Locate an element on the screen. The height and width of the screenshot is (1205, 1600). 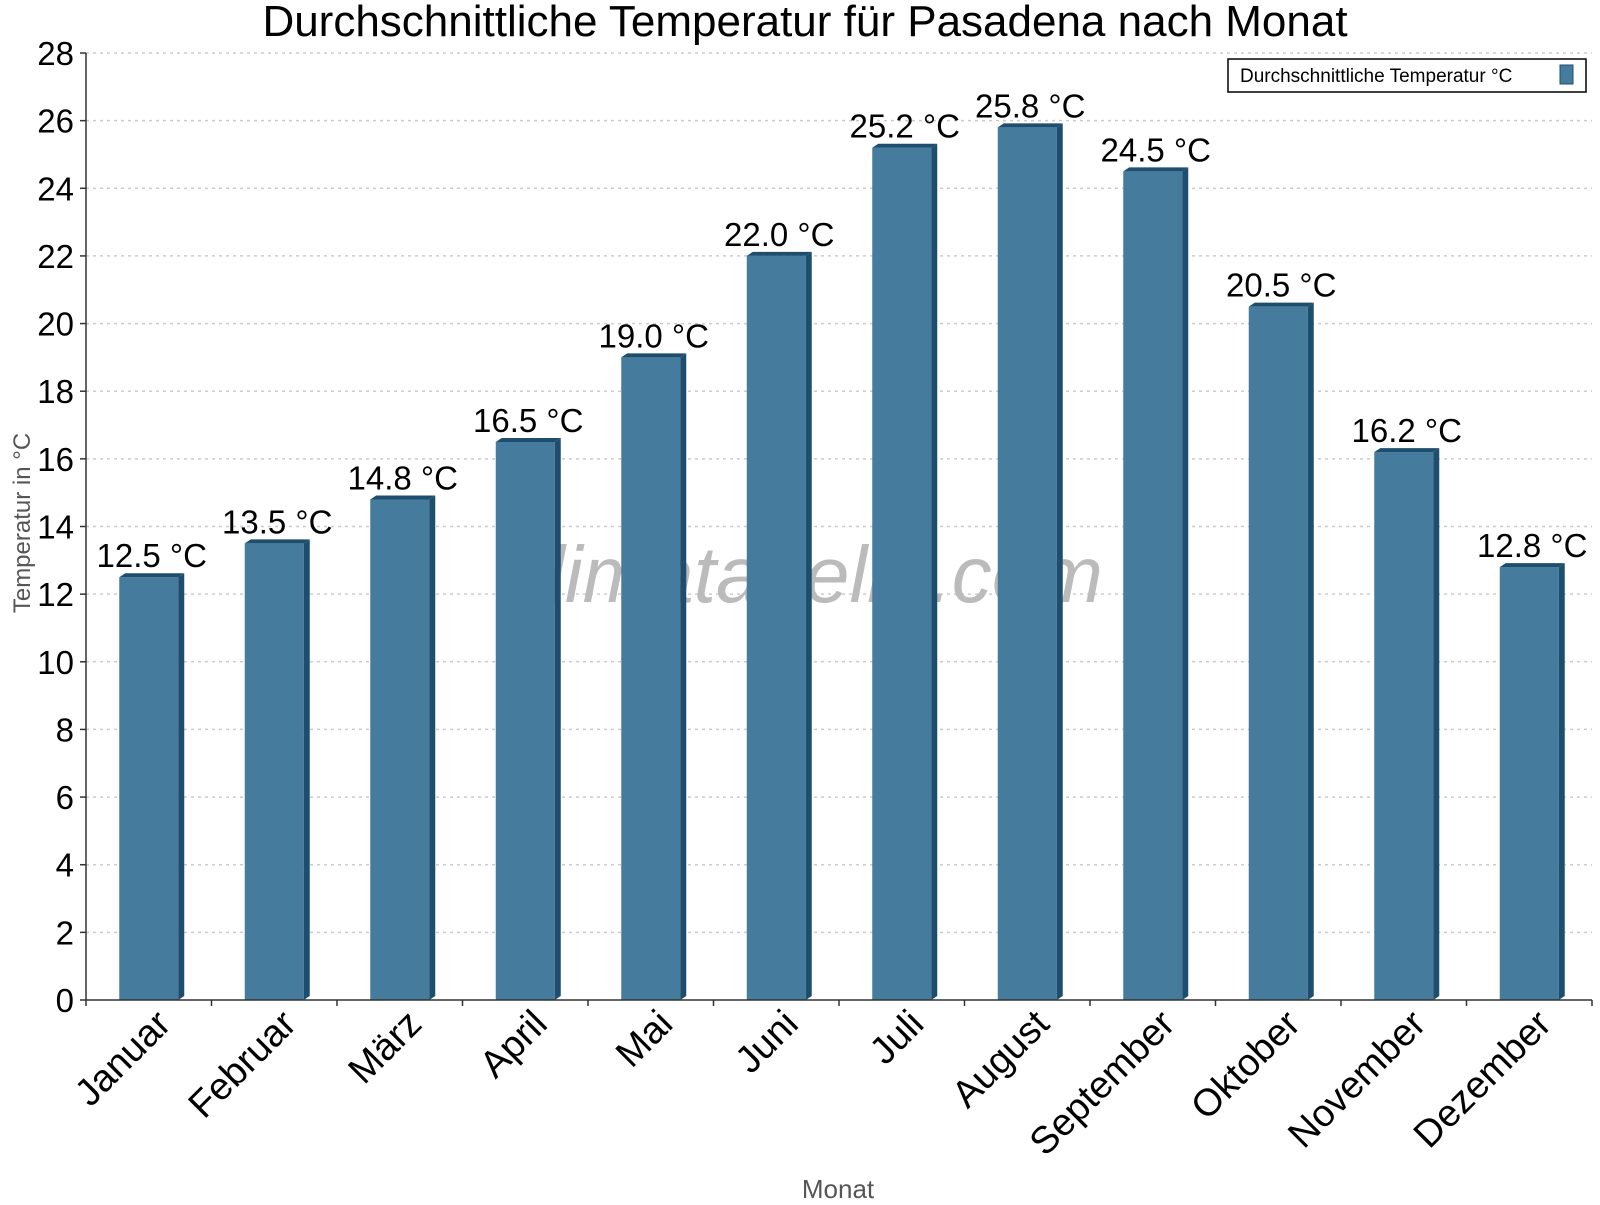
y-tick-label: 10 is located at coordinates (55, 662).